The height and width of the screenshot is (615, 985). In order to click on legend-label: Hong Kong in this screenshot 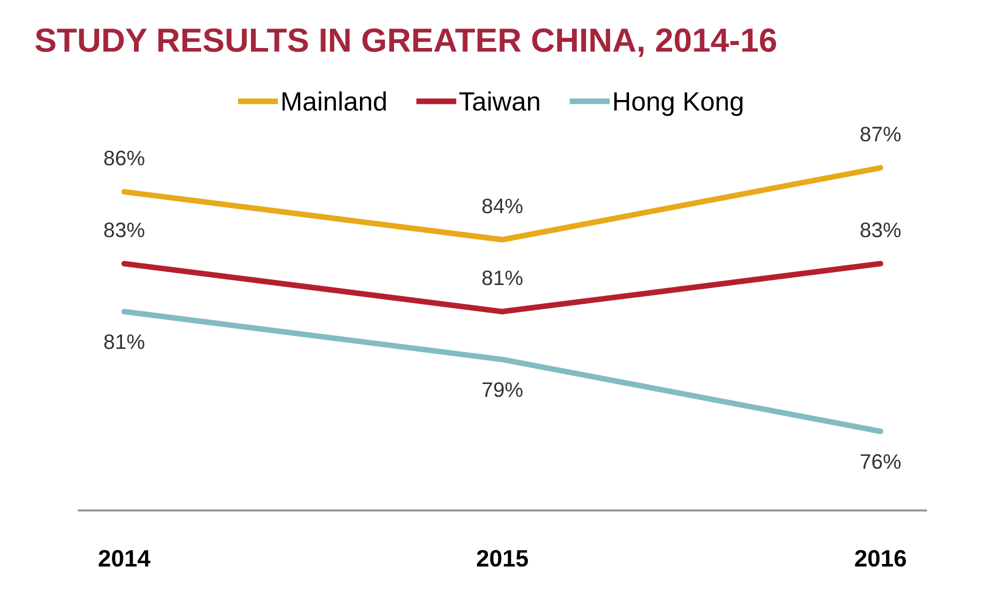, I will do `click(678, 104)`.